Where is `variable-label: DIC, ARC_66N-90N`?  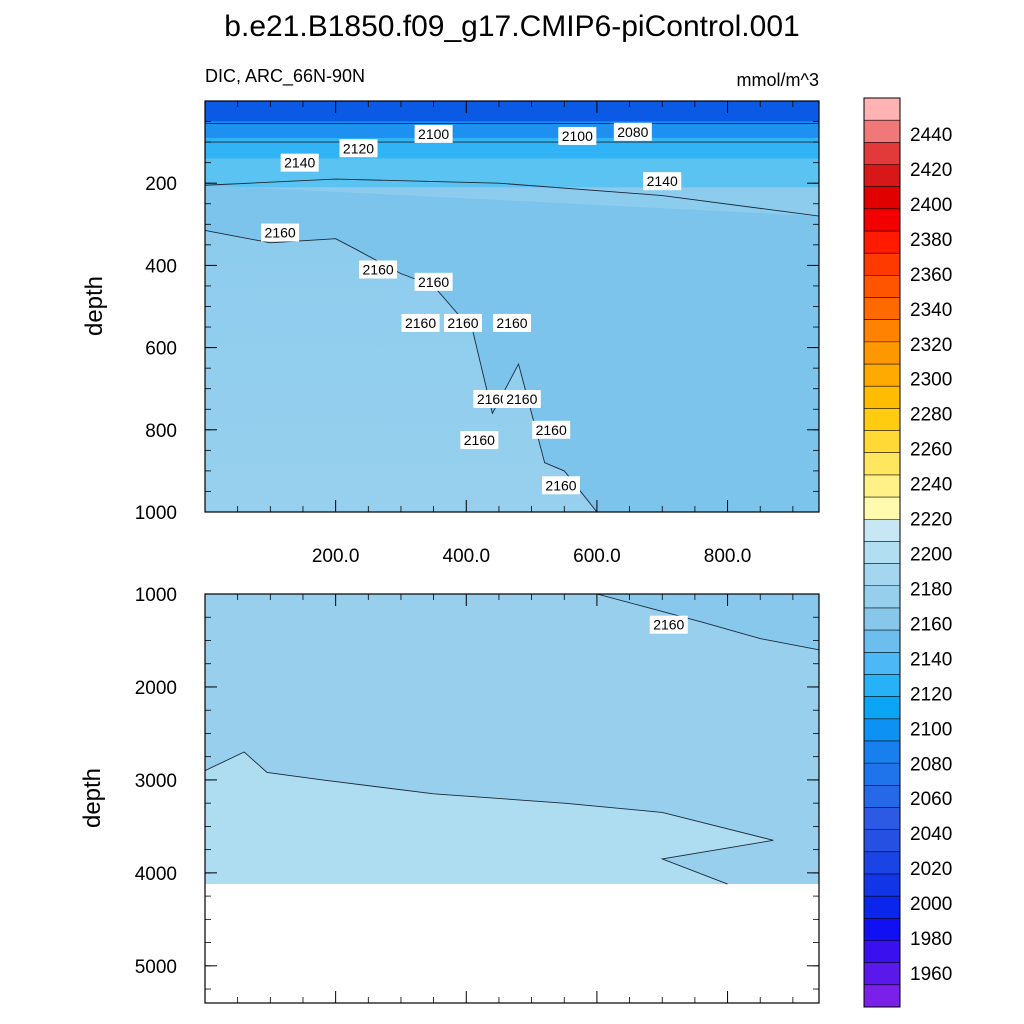
variable-label: DIC, ARC_66N-90N is located at coordinates (285, 76).